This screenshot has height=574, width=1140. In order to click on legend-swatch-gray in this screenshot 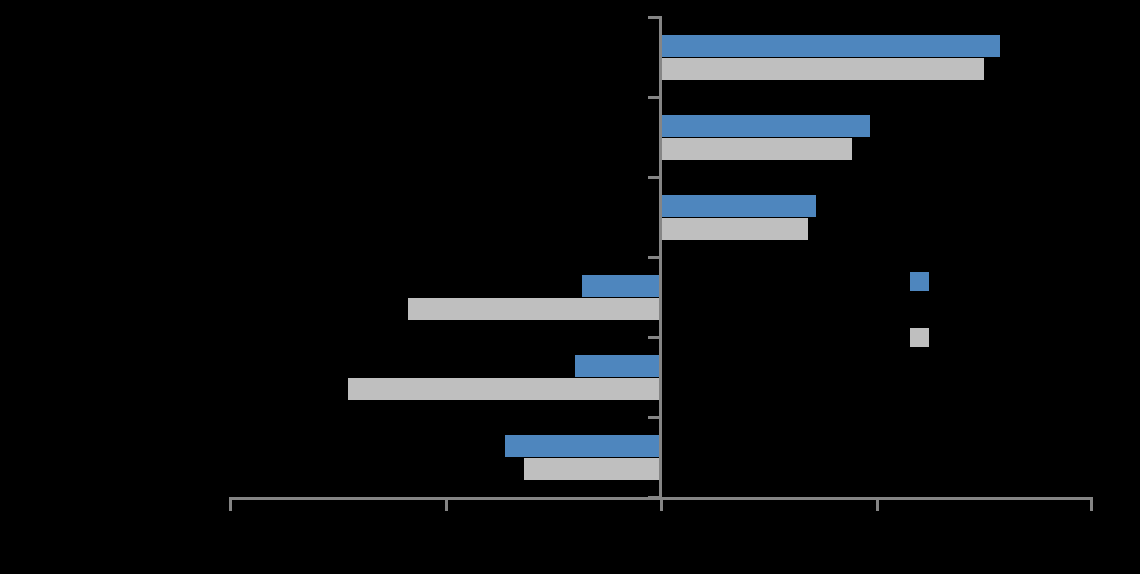, I will do `click(919, 337)`.